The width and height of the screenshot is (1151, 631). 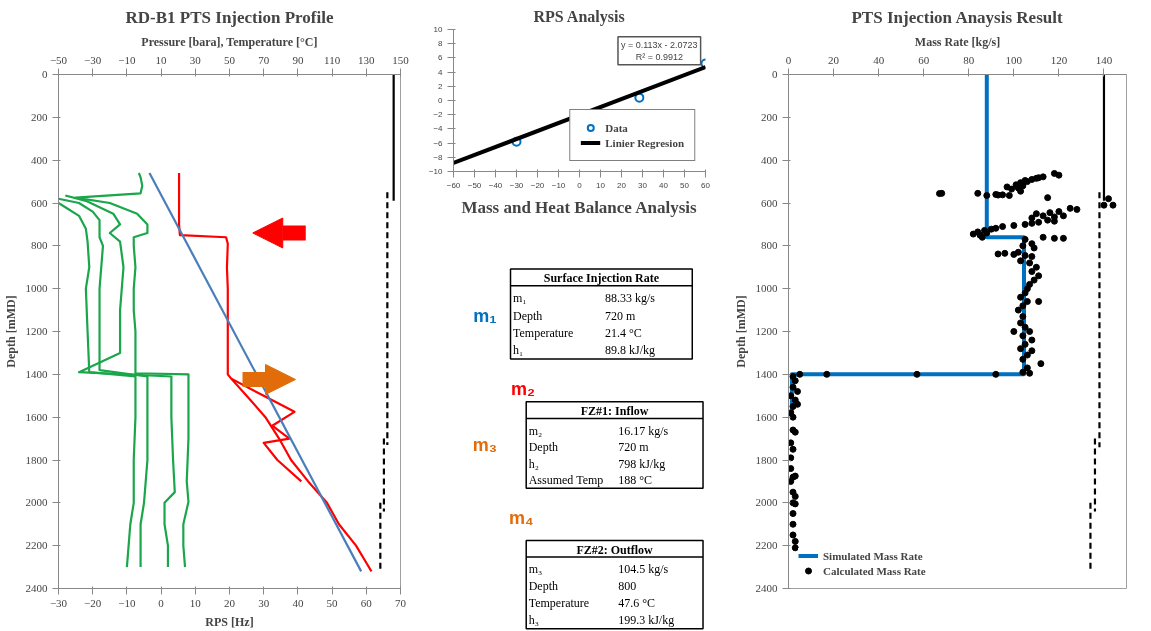 What do you see at coordinates (332, 59) in the screenshot?
I see `x2-tick-label: 110` at bounding box center [332, 59].